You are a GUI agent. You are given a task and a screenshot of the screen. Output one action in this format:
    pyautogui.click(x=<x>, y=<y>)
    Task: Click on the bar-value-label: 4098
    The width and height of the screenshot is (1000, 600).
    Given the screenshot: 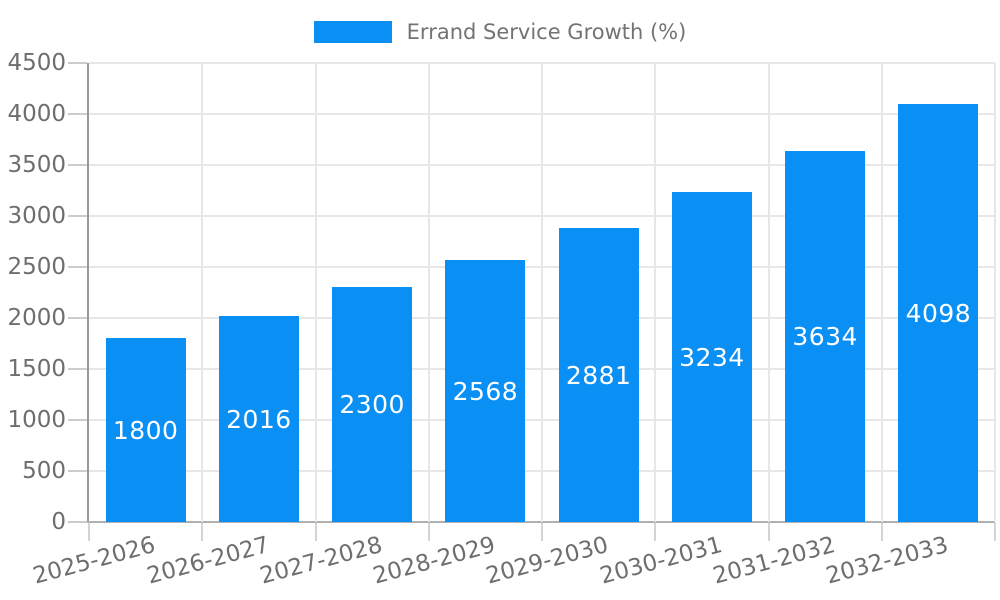 What is the action you would take?
    pyautogui.click(x=938, y=313)
    